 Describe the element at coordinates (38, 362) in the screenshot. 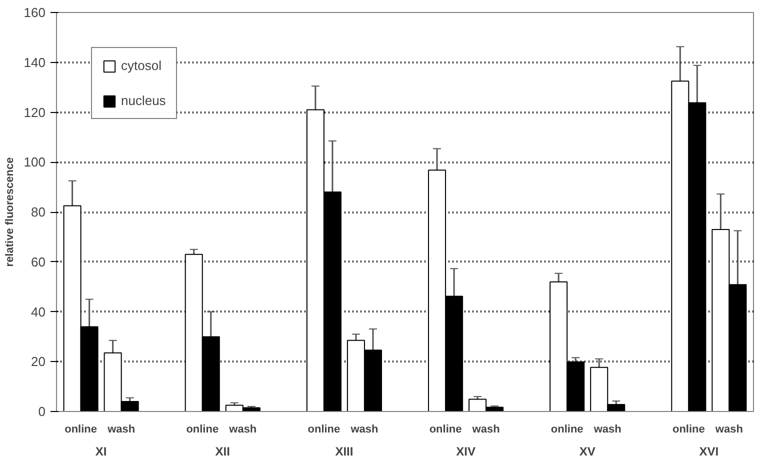

I see `y-tick-label: 20` at that location.